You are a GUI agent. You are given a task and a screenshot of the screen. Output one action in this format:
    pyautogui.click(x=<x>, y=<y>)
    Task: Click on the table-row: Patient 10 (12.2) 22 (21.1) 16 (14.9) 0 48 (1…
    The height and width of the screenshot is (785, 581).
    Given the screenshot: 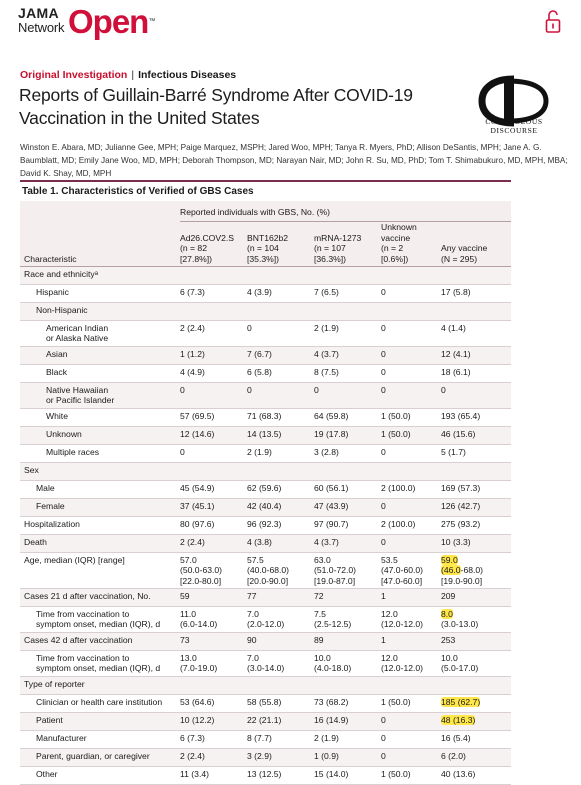 What is the action you would take?
    pyautogui.click(x=266, y=721)
    